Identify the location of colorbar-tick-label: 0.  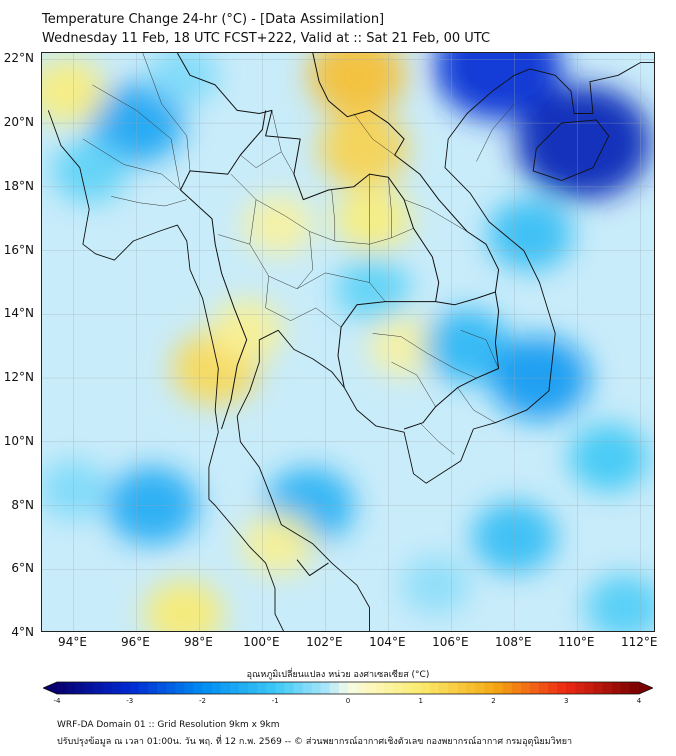
(348, 701).